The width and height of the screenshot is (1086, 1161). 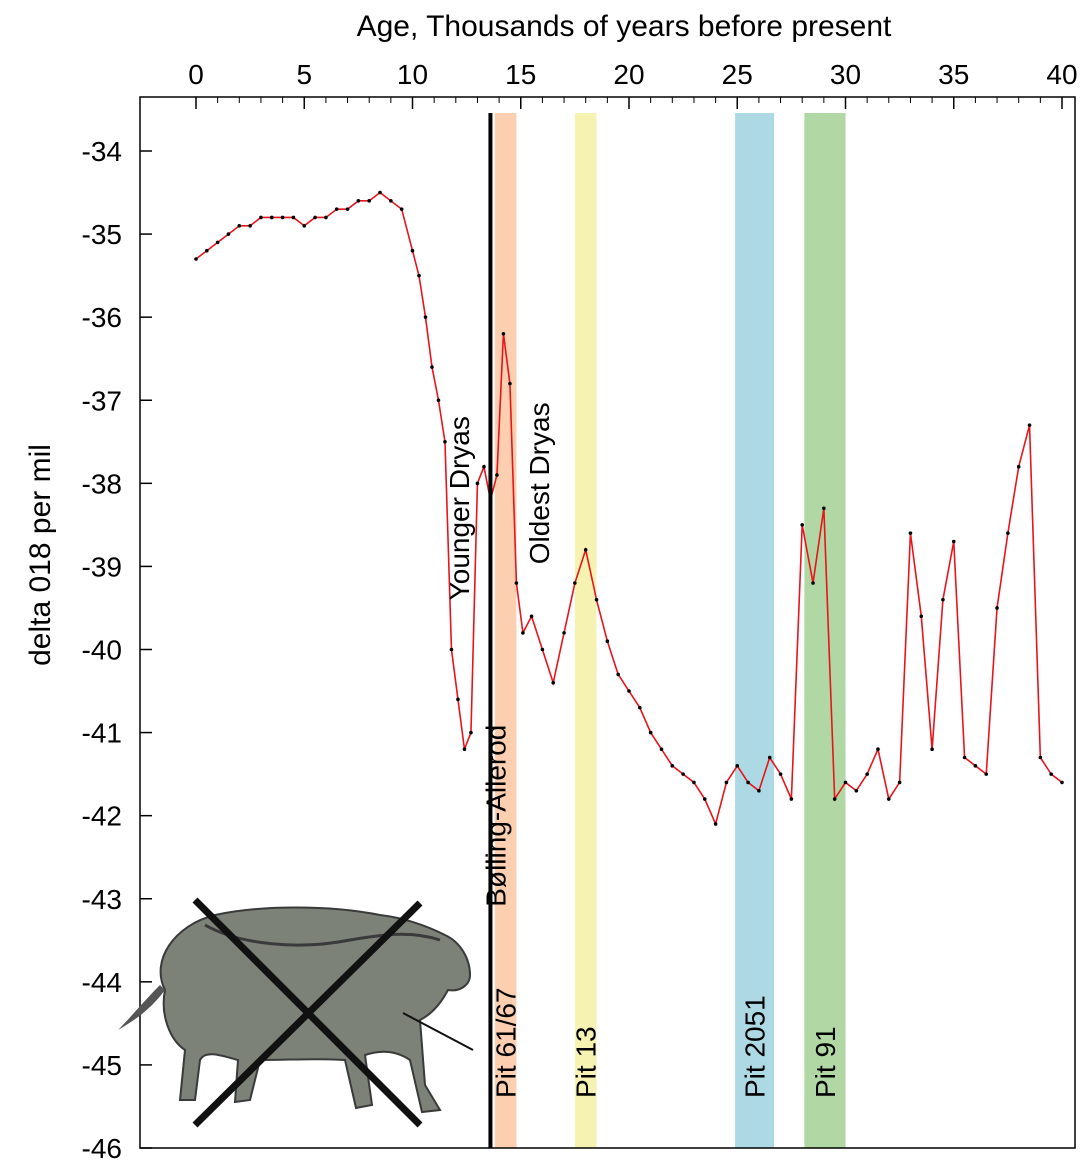 What do you see at coordinates (102, 400) in the screenshot?
I see `y-tick-label-3: -37` at bounding box center [102, 400].